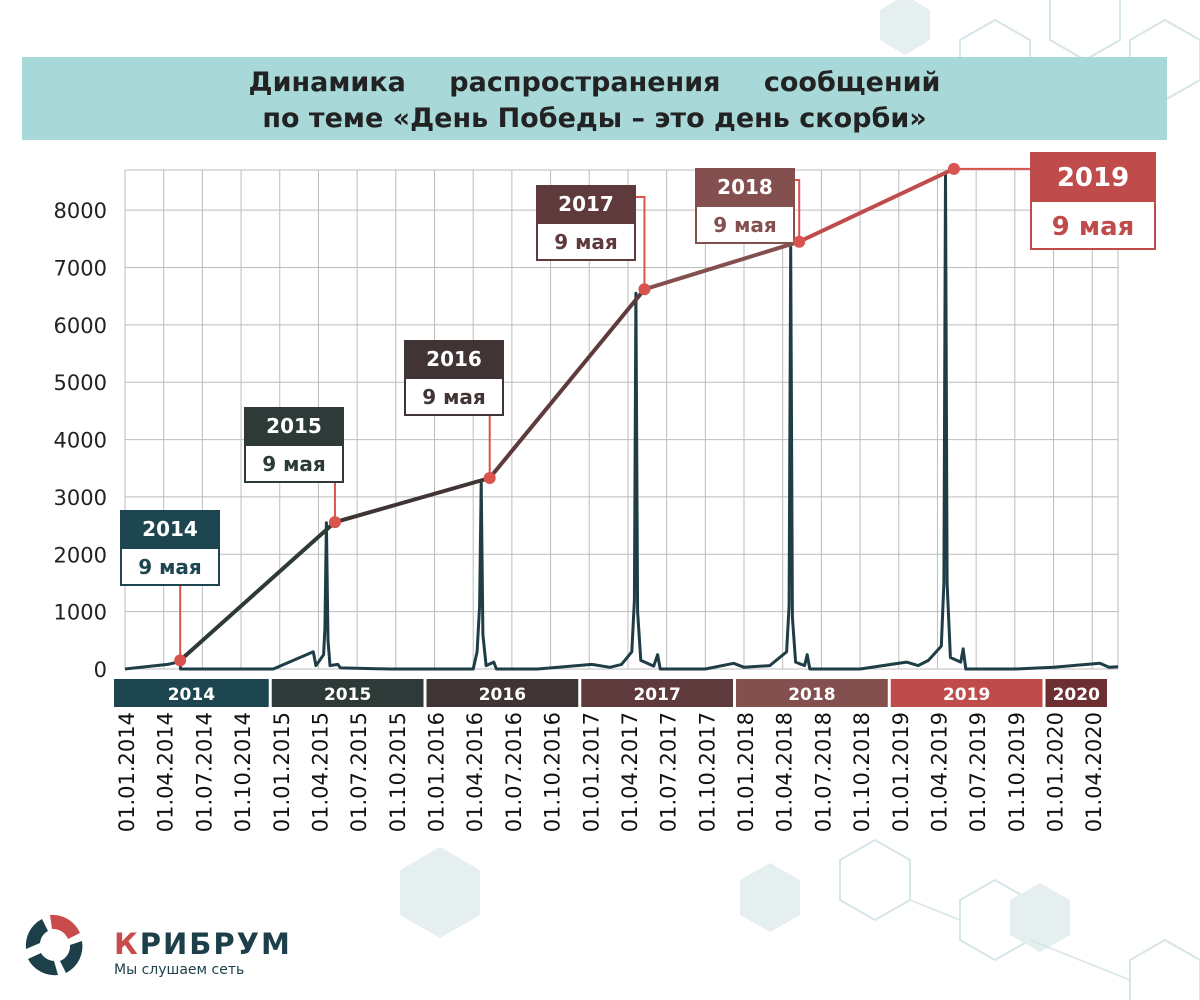 Image resolution: width=1200 pixels, height=1000 pixels. I want to click on callout-2019: 2019 9 мая, so click(1054, 201).